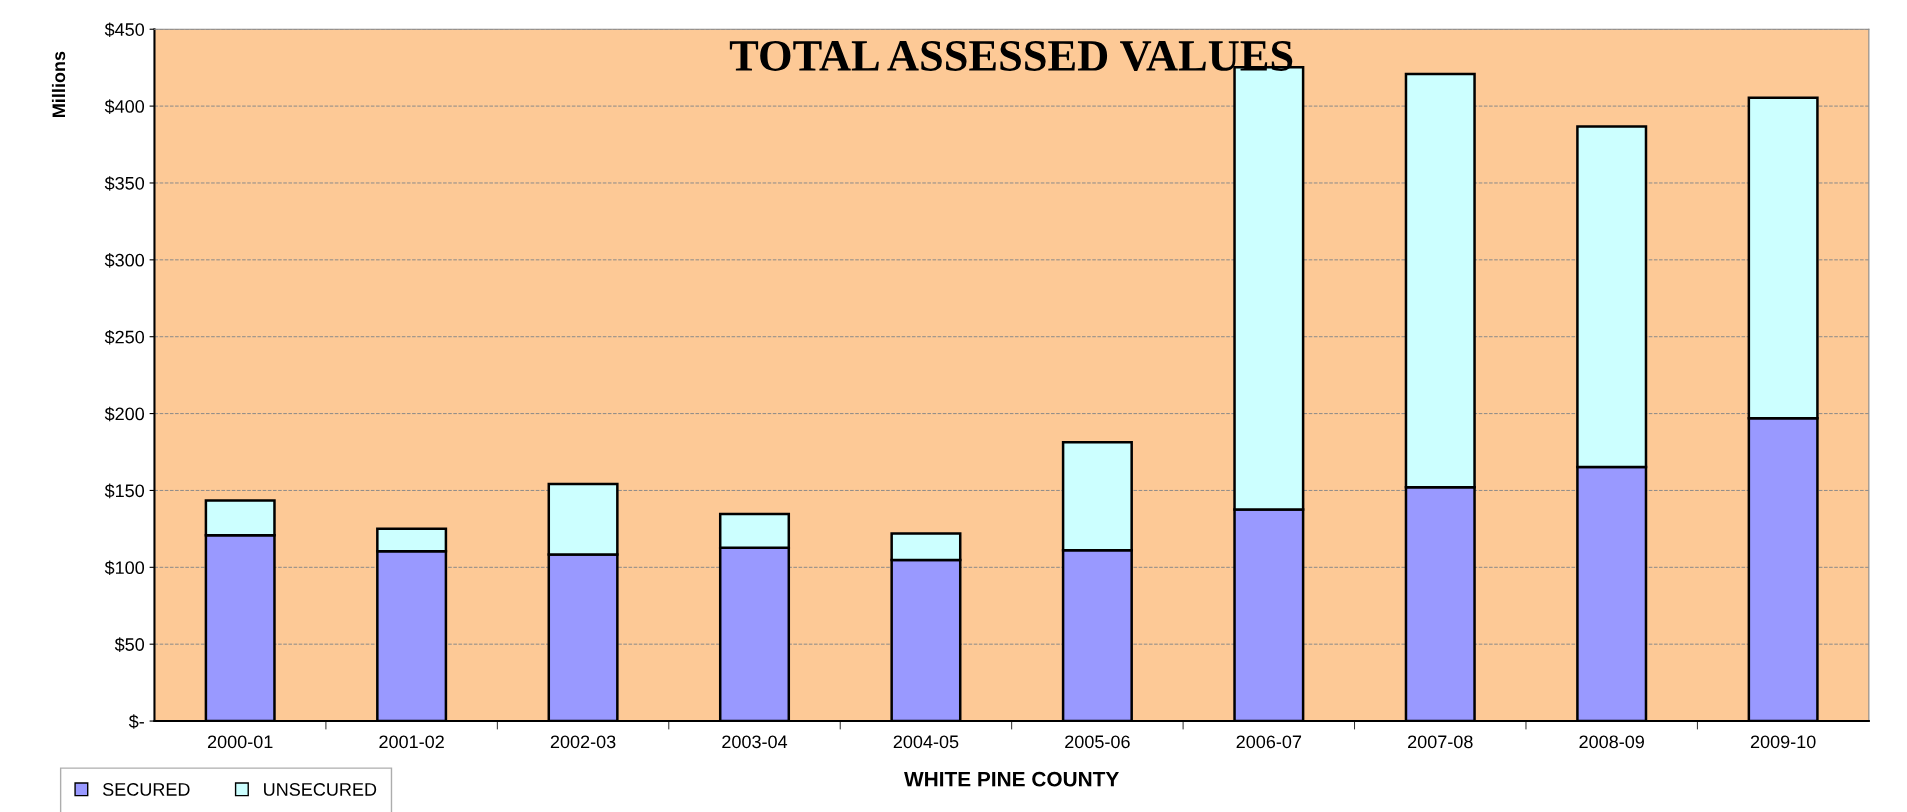 The image size is (1907, 812). What do you see at coordinates (124, 30) in the screenshot?
I see `y-tick-label: $450` at bounding box center [124, 30].